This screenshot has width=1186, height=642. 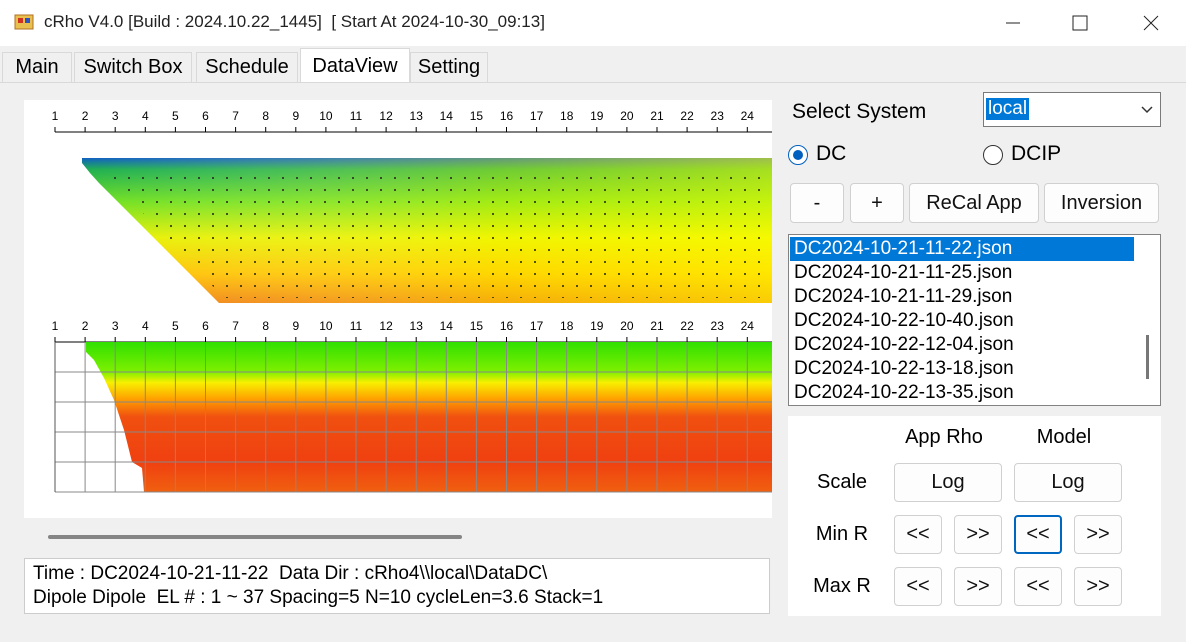 What do you see at coordinates (859, 111) in the screenshot?
I see `select-label: Select System` at bounding box center [859, 111].